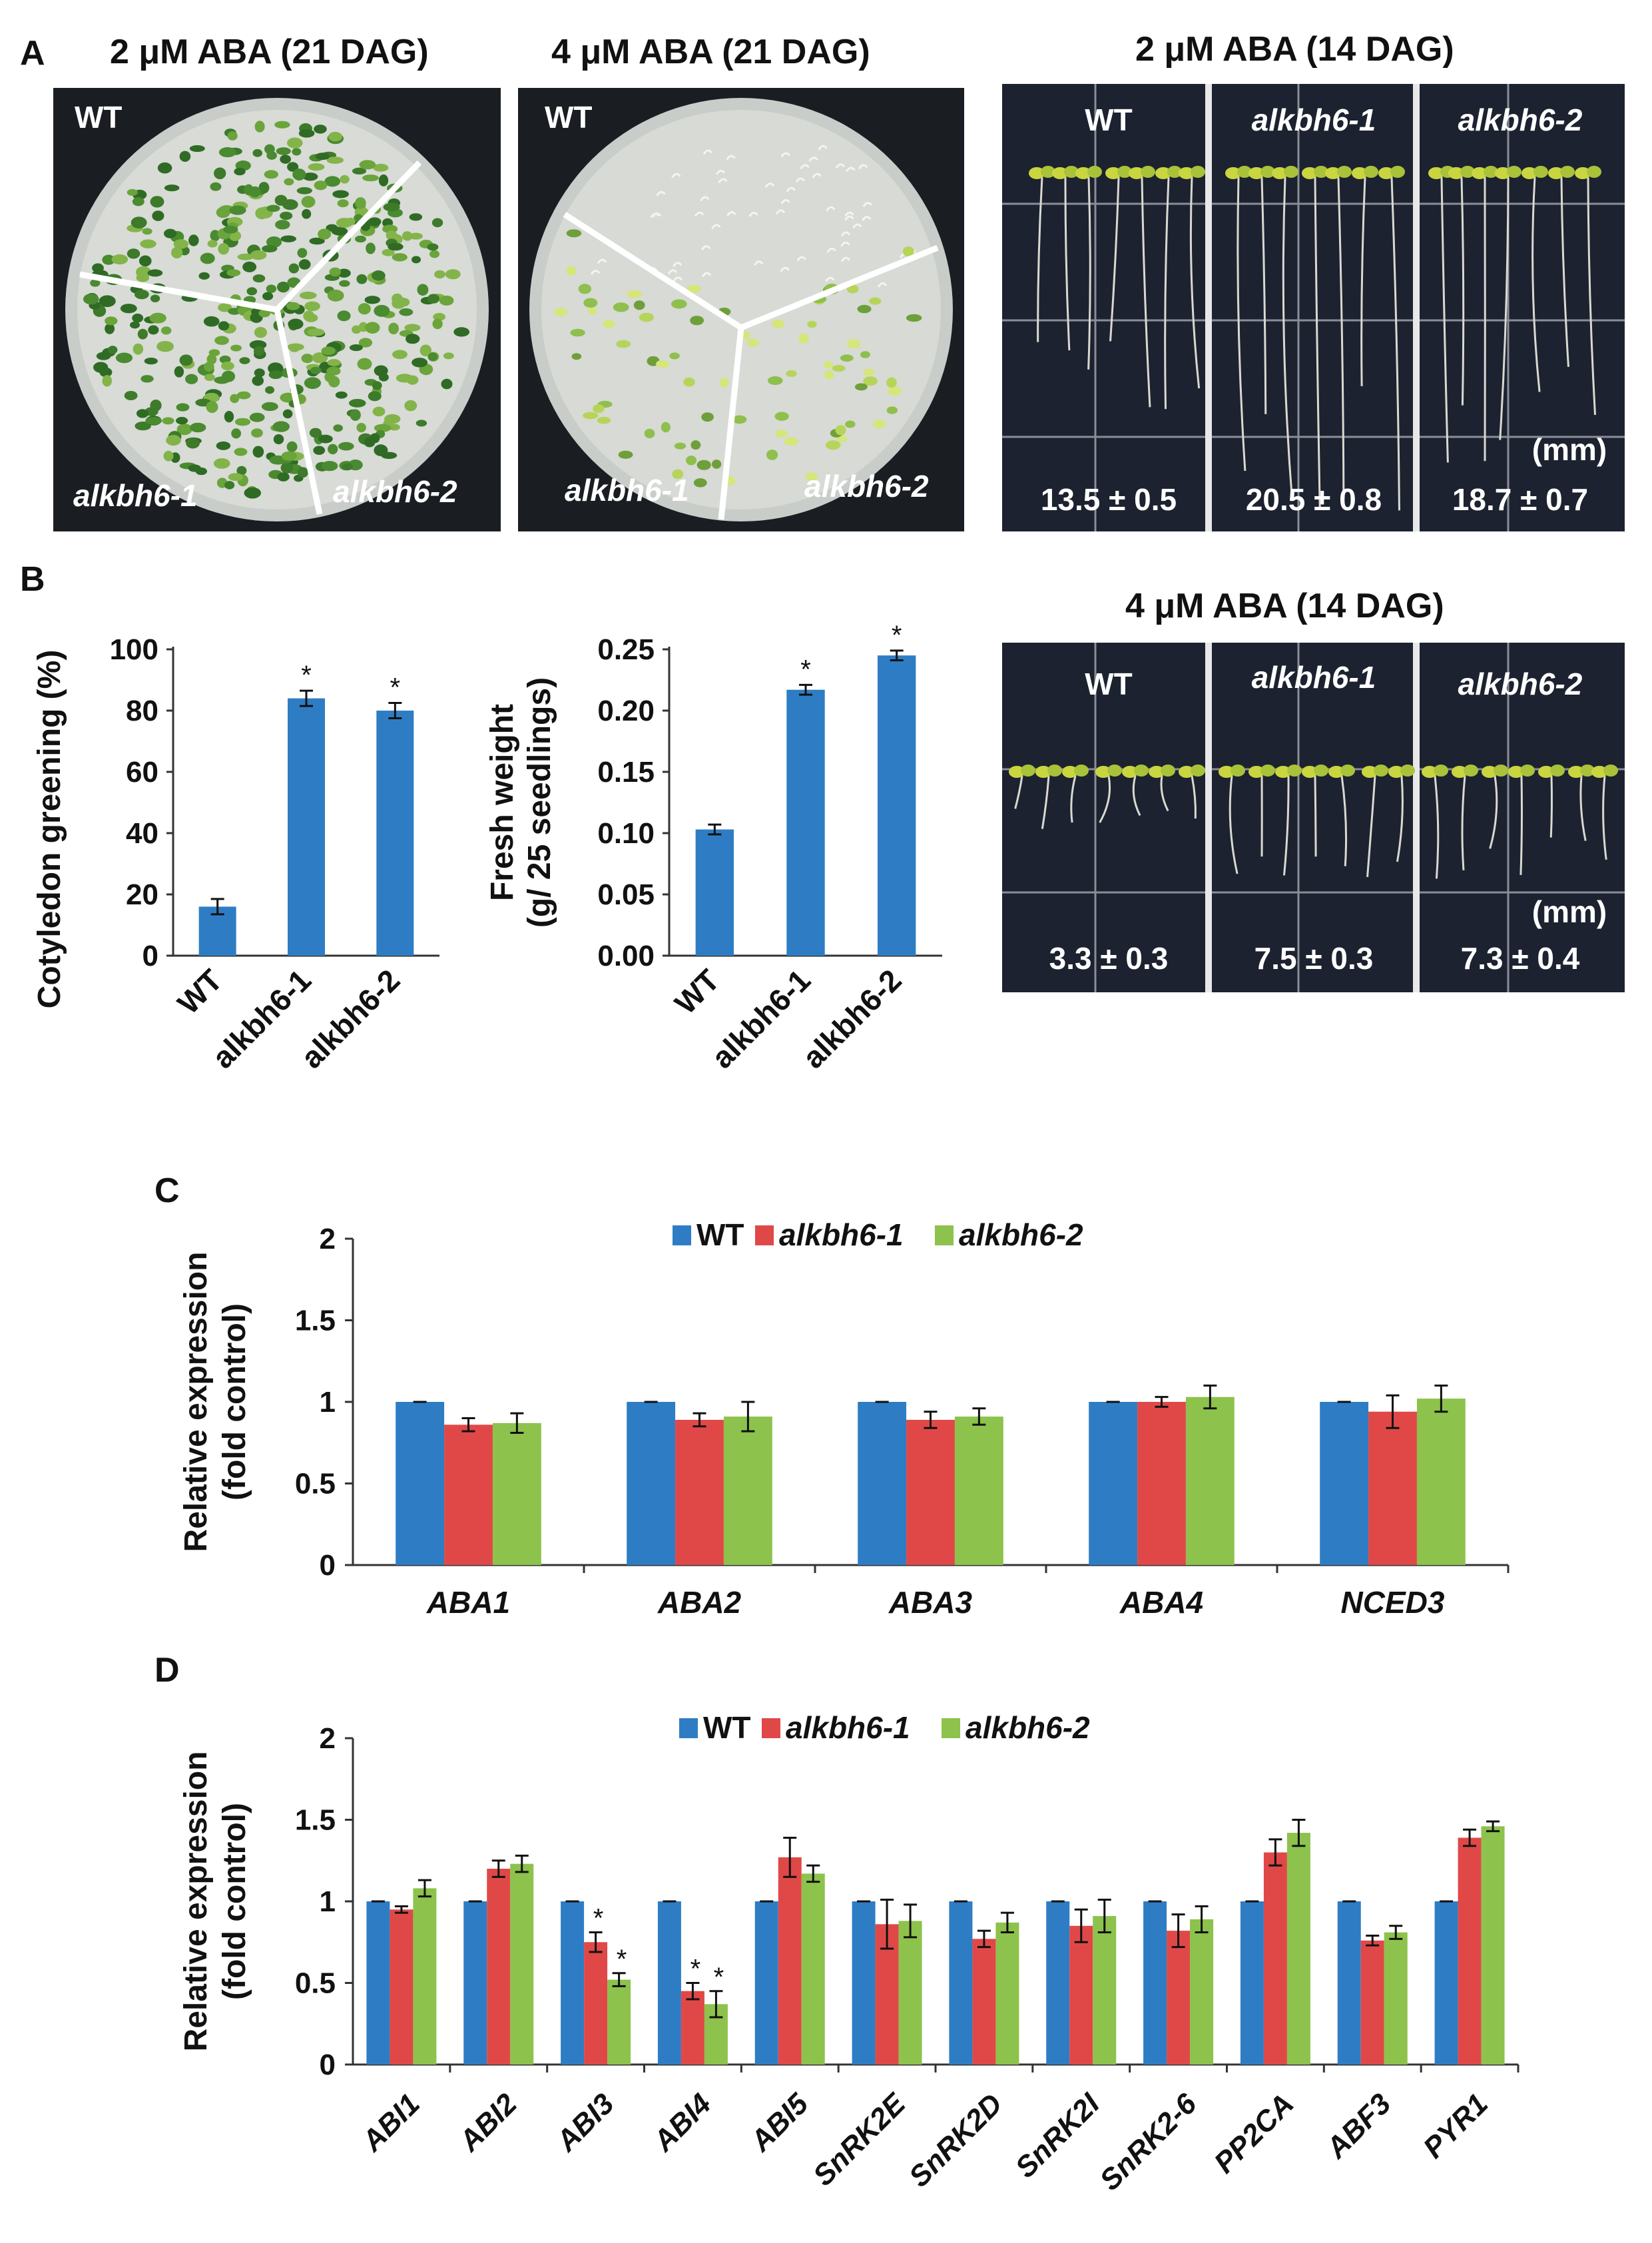 This screenshot has height=2243, width=1652. Describe the element at coordinates (395, 491) in the screenshot. I see `photo1-label-alkbh6-2: alkbh6-2` at that location.